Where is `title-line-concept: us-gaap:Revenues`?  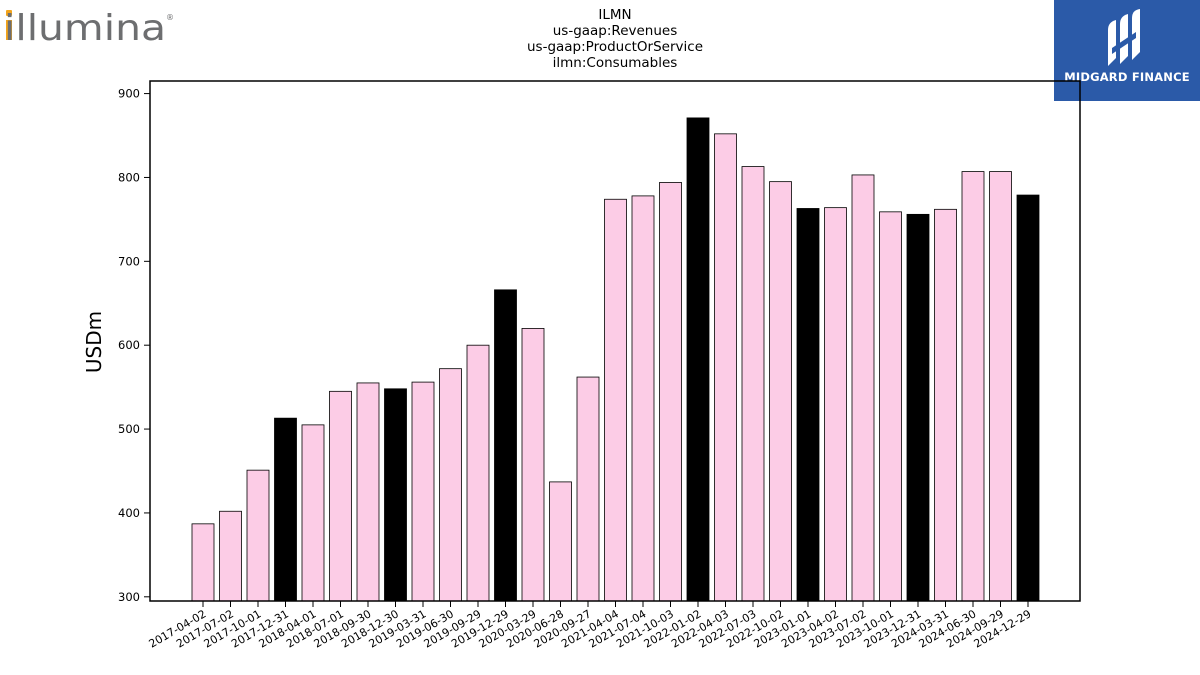
title-line-concept: us-gaap:Revenues is located at coordinates (615, 31).